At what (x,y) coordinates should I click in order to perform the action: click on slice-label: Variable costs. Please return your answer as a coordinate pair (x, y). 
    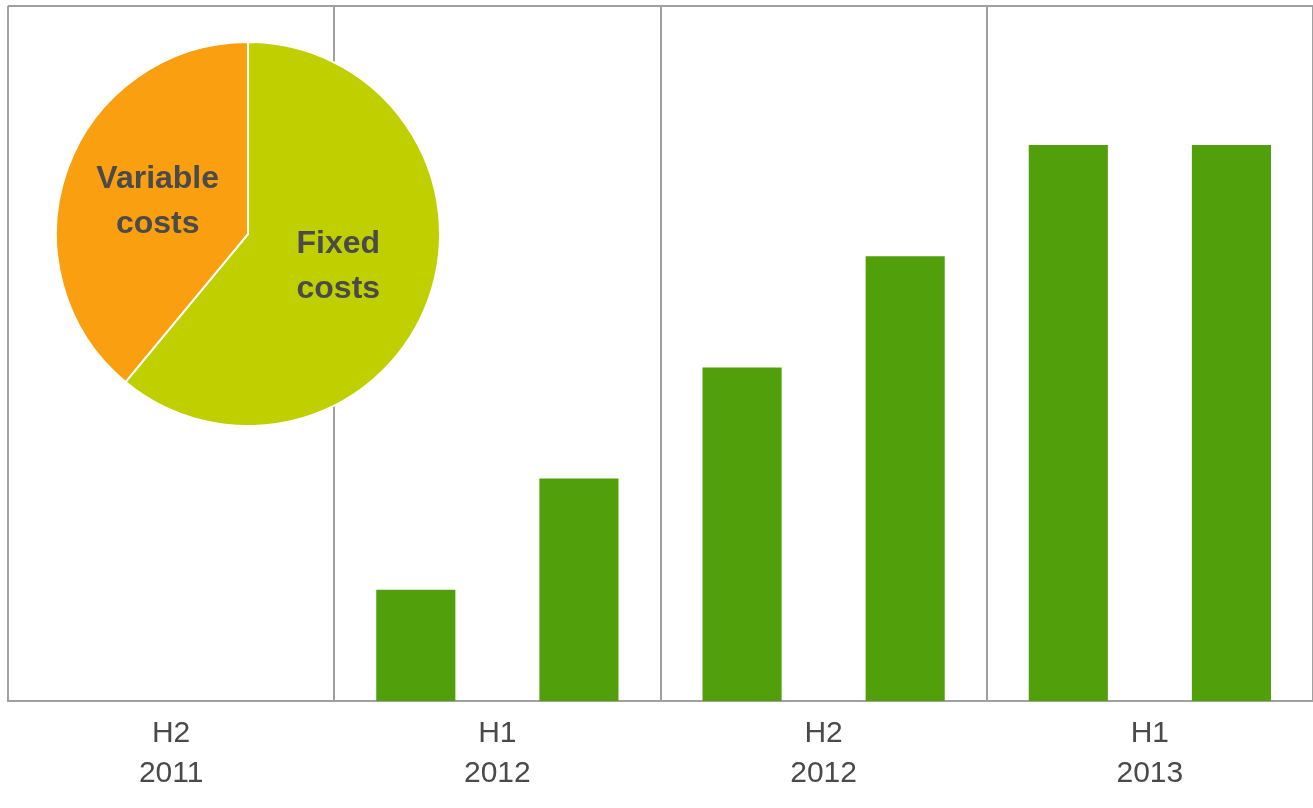
    Looking at the image, I should click on (158, 199).